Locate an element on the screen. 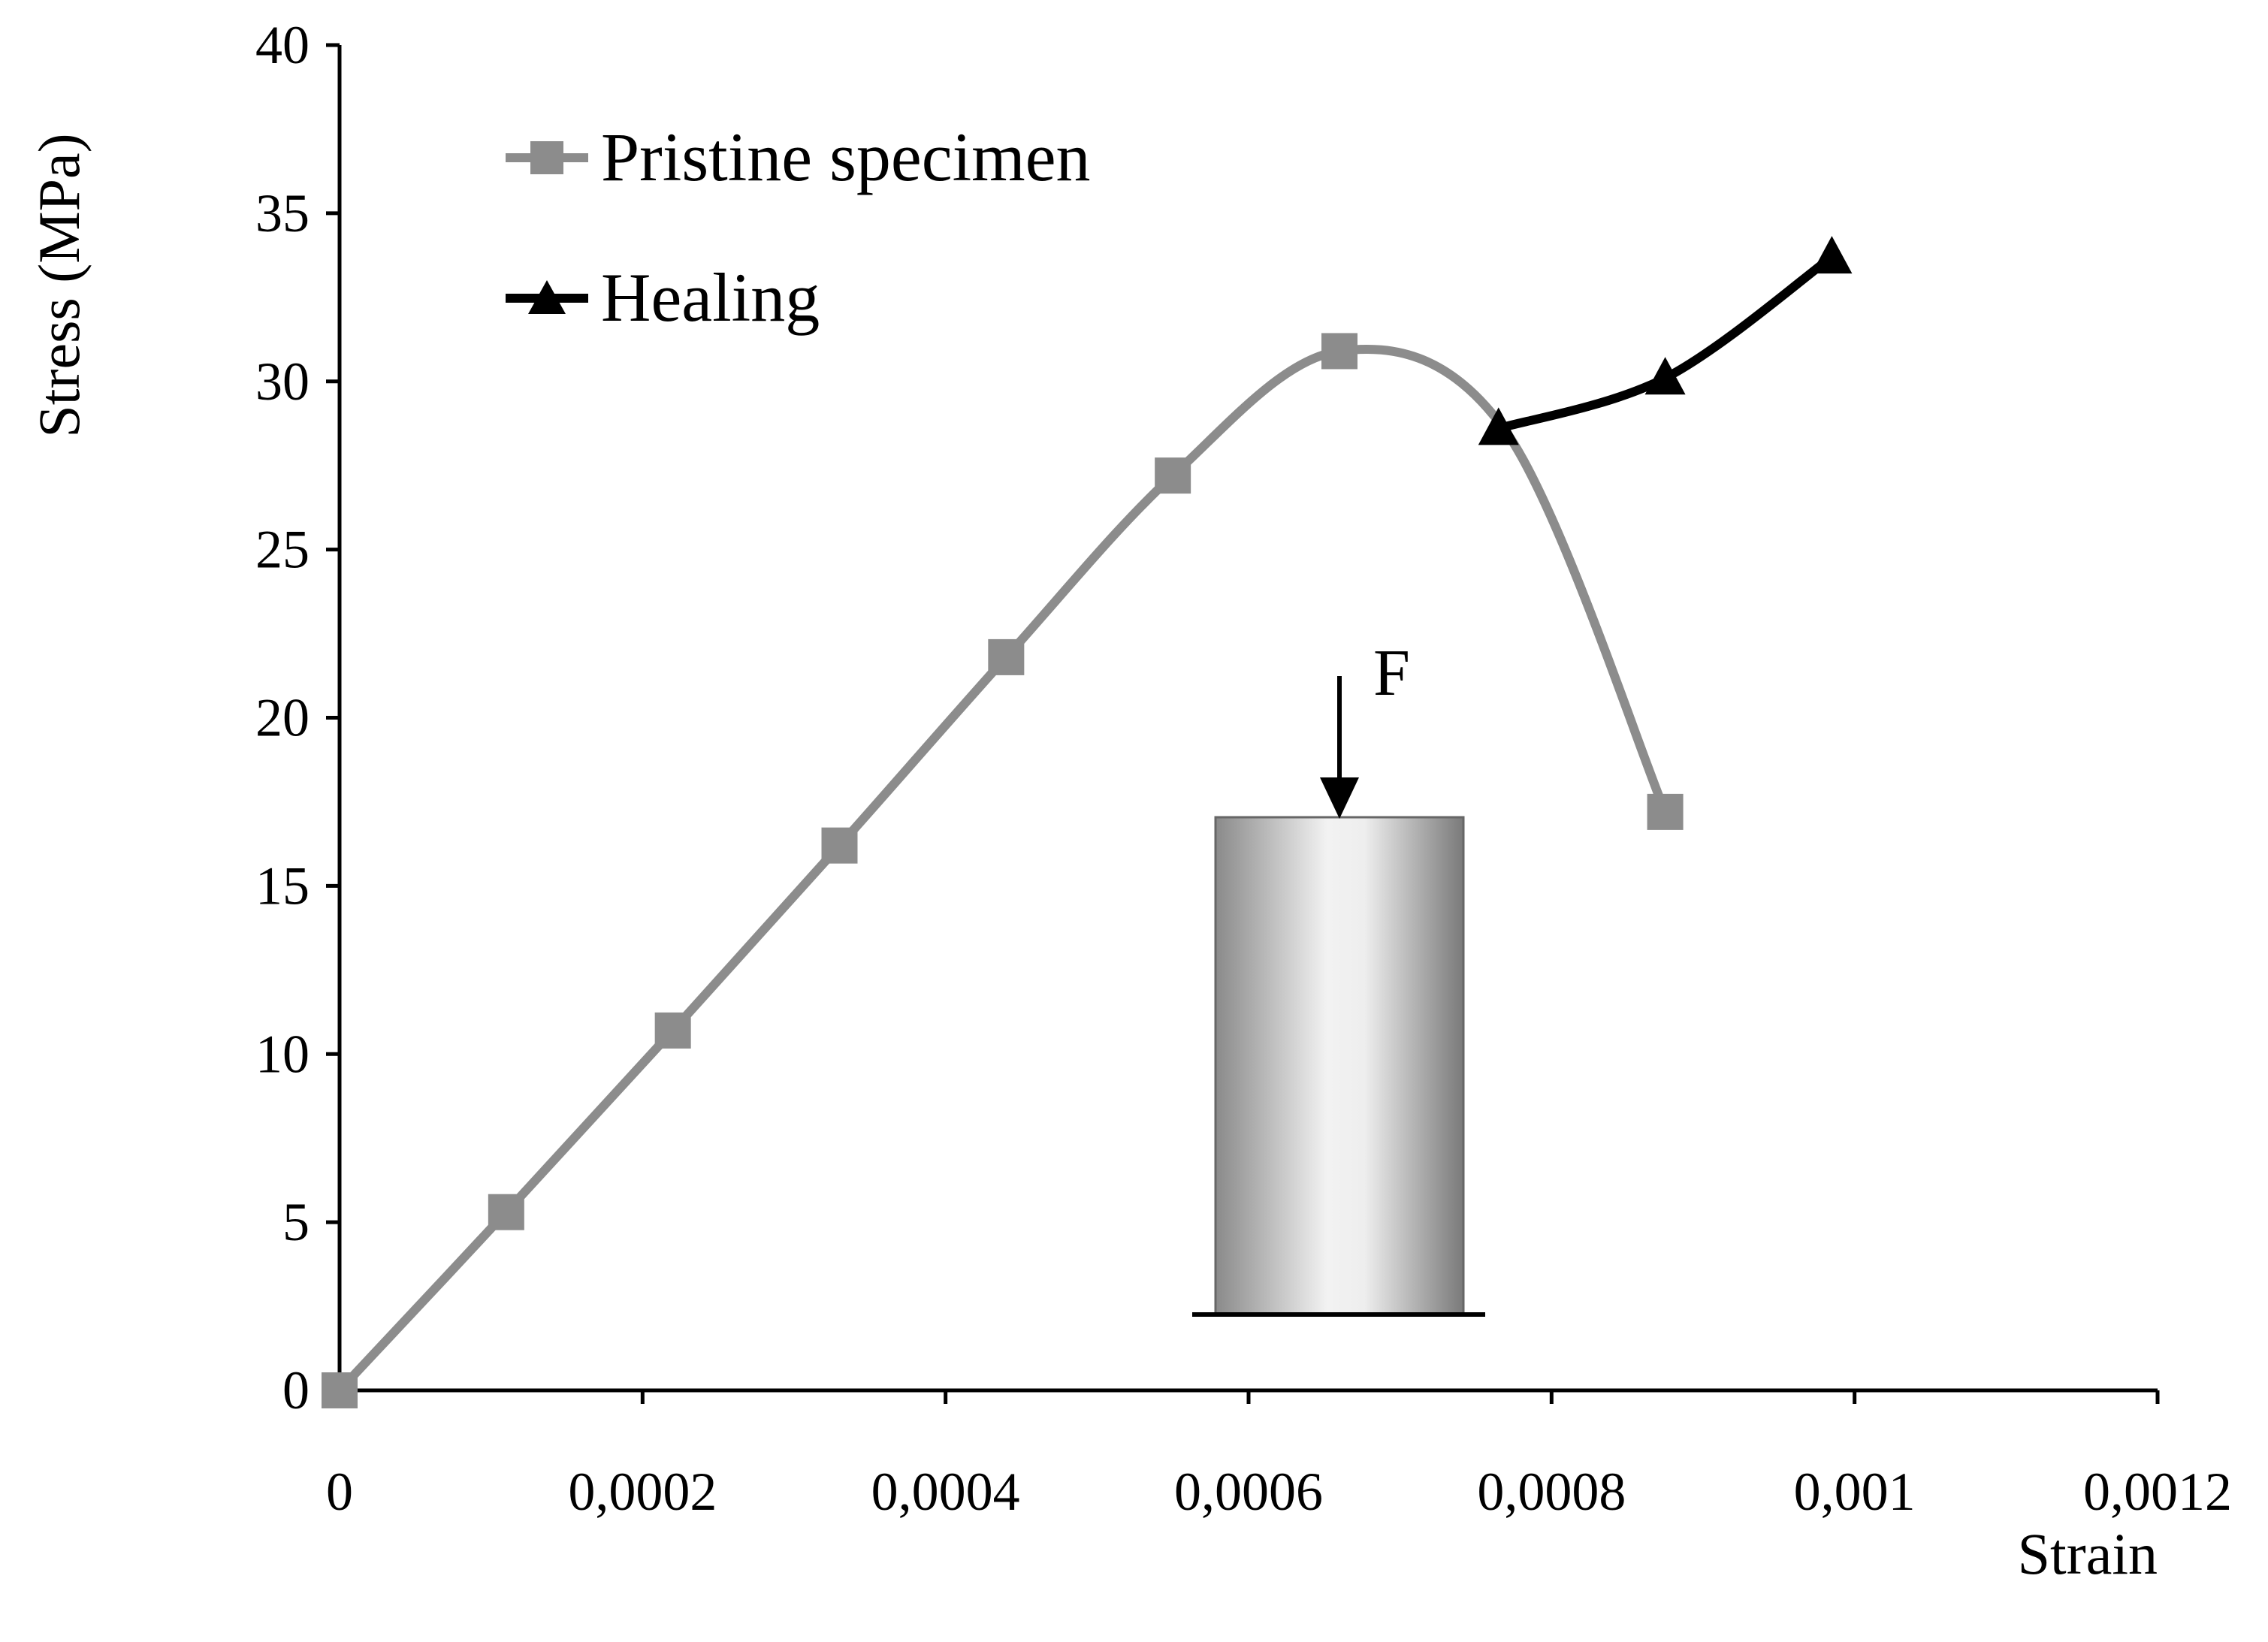  legend-marker-pristine is located at coordinates (546, 157).